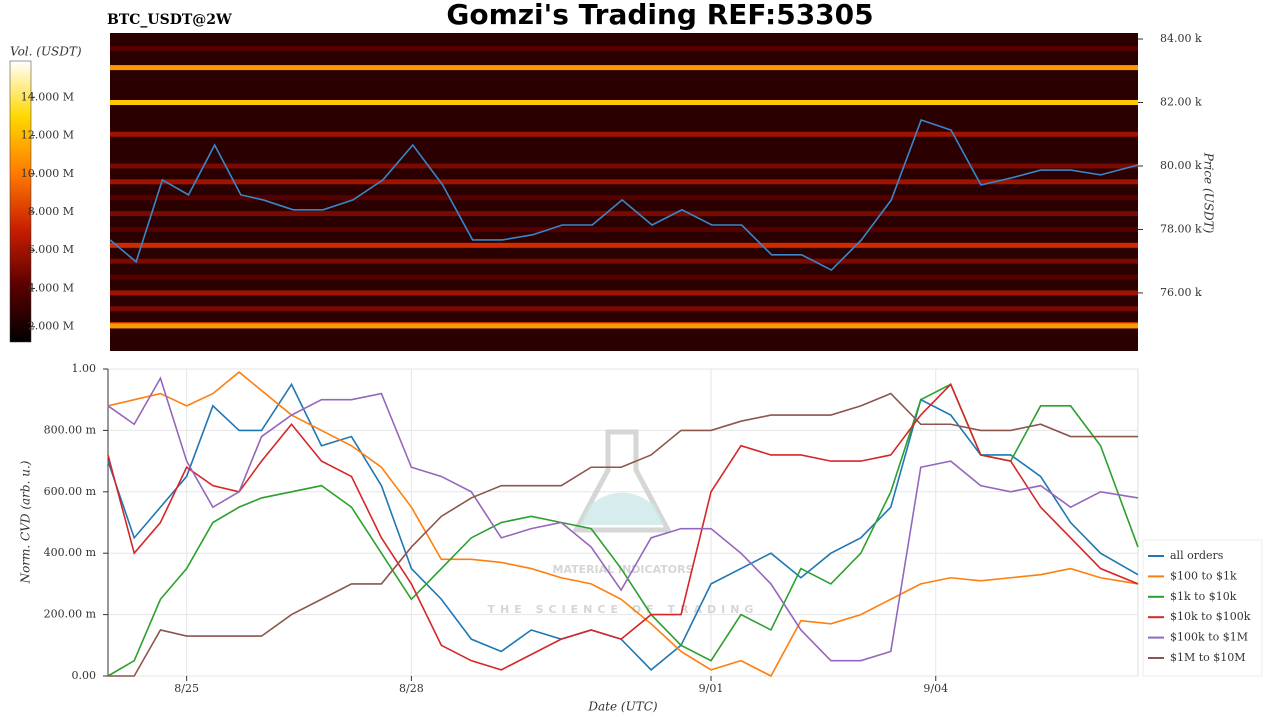 The height and width of the screenshot is (720, 1280). I want to click on y-axis-label: Price (USDT), so click(1209, 193).